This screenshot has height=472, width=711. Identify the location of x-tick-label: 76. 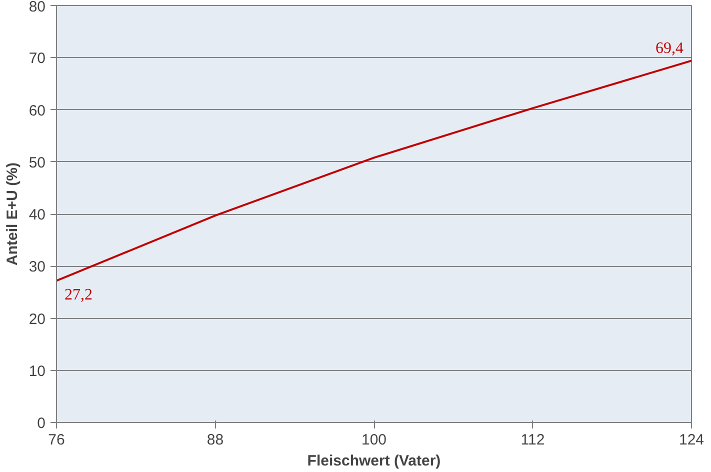
(56, 440).